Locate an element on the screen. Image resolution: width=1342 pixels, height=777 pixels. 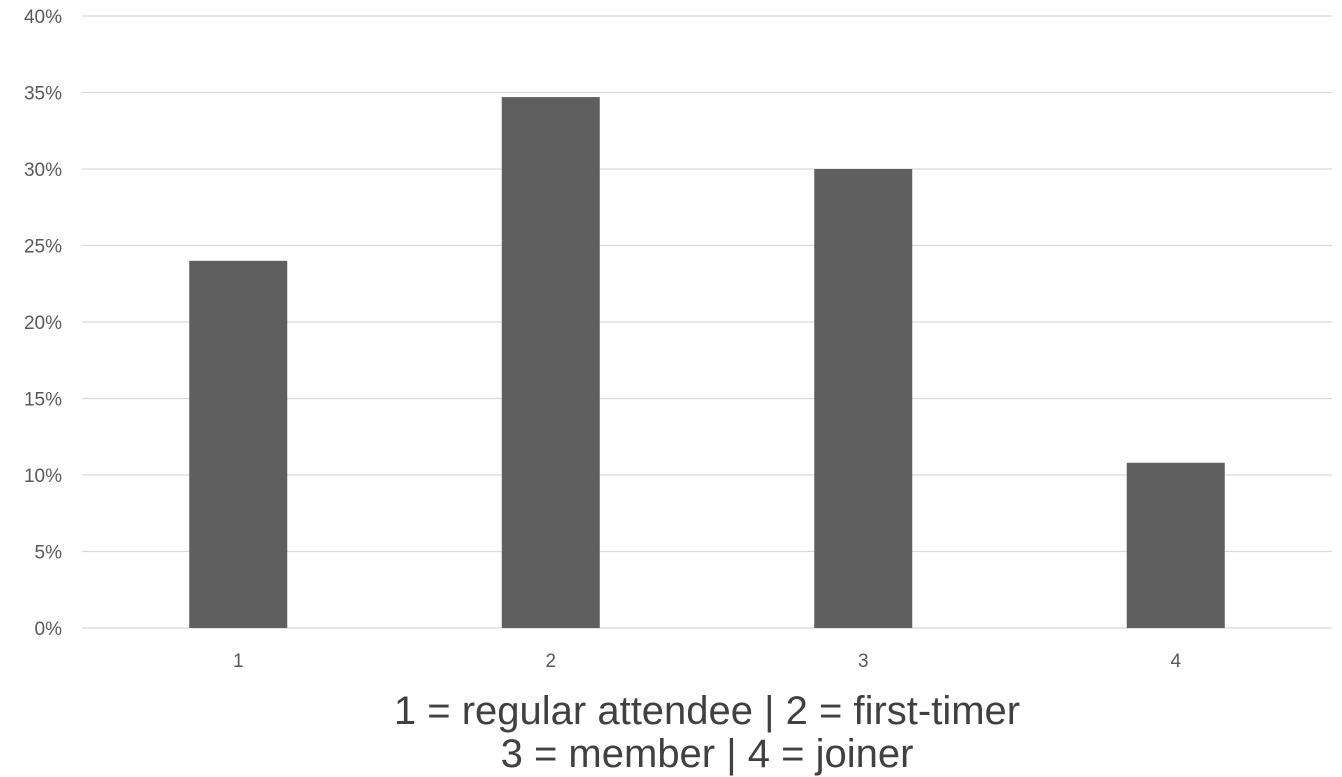
y-tick-label: 5% is located at coordinates (49, 553).